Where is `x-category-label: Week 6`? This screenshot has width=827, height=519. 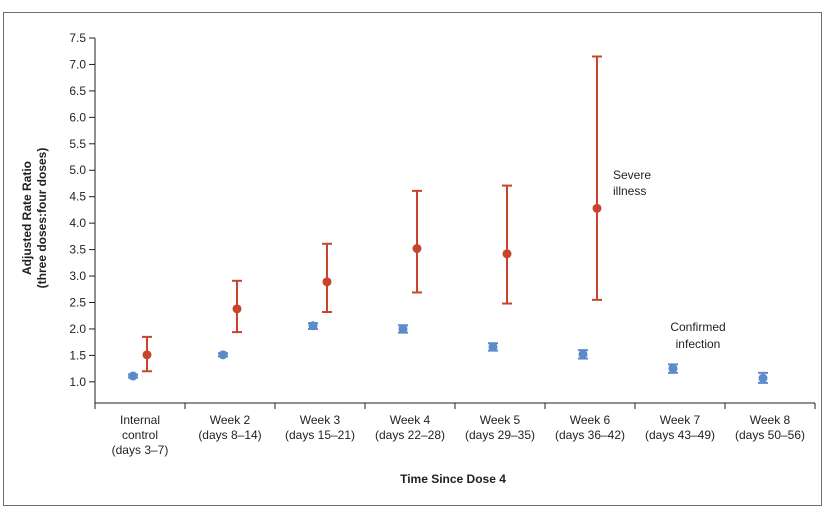 x-category-label: Week 6 is located at coordinates (590, 420).